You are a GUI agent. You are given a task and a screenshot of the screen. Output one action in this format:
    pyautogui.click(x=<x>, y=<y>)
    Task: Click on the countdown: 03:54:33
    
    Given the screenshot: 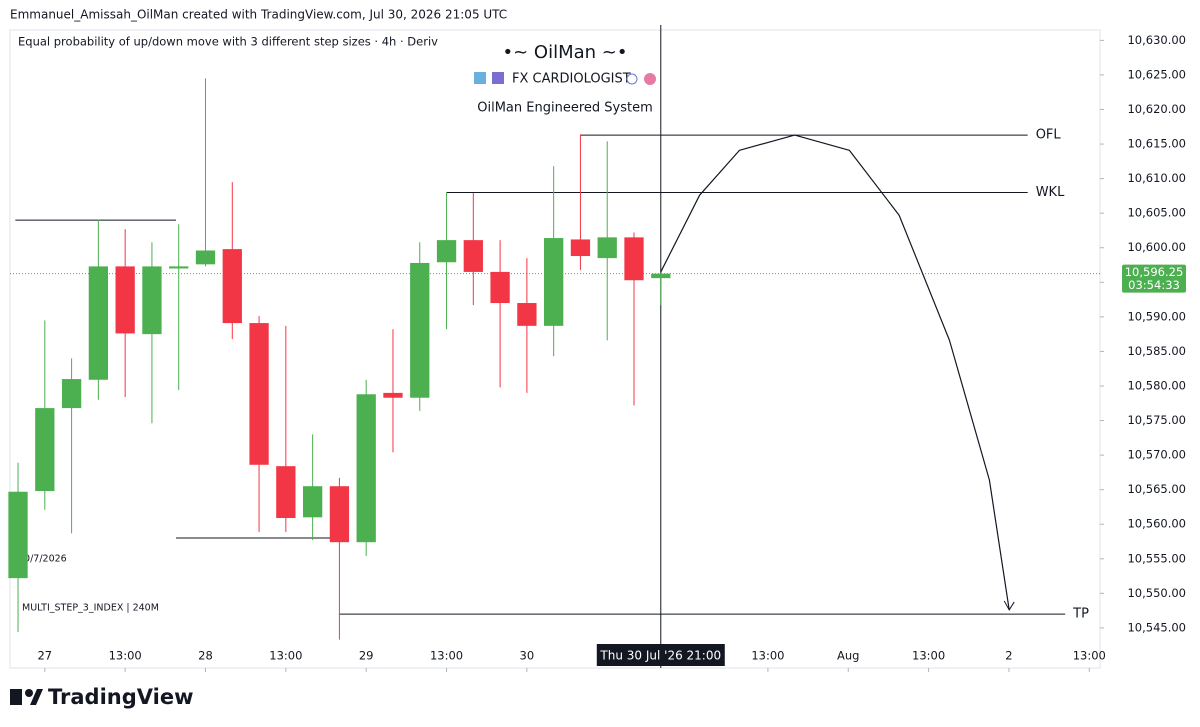 What is the action you would take?
    pyautogui.click(x=1154, y=285)
    